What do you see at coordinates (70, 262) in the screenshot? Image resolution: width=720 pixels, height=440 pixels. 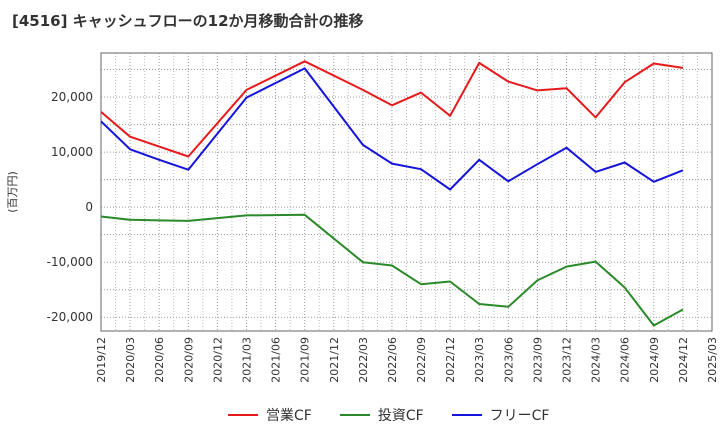 I see `y-tick-label: -10,000` at bounding box center [70, 262].